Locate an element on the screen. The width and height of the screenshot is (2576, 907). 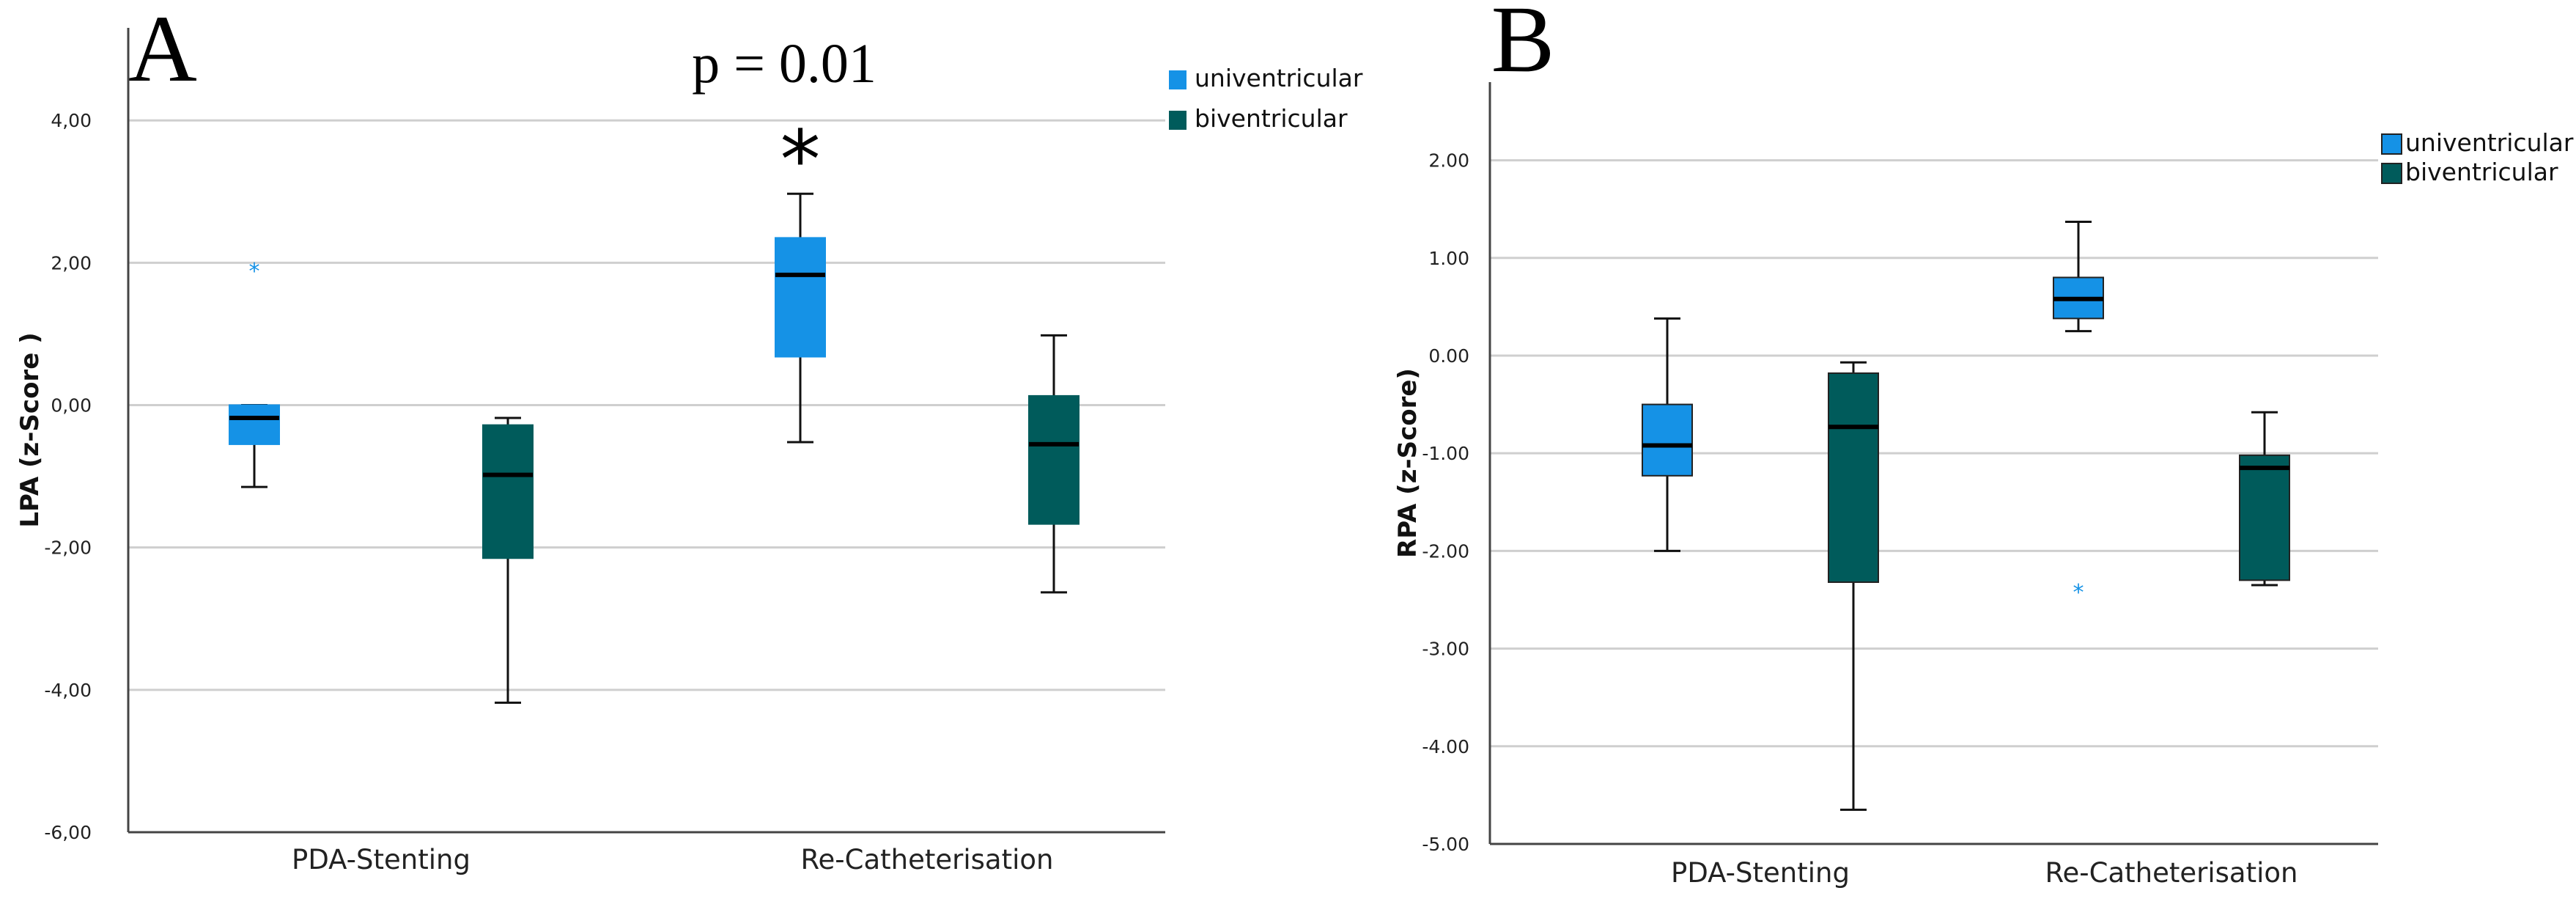
chart-a-univentricular-0-box is located at coordinates (254, 424).